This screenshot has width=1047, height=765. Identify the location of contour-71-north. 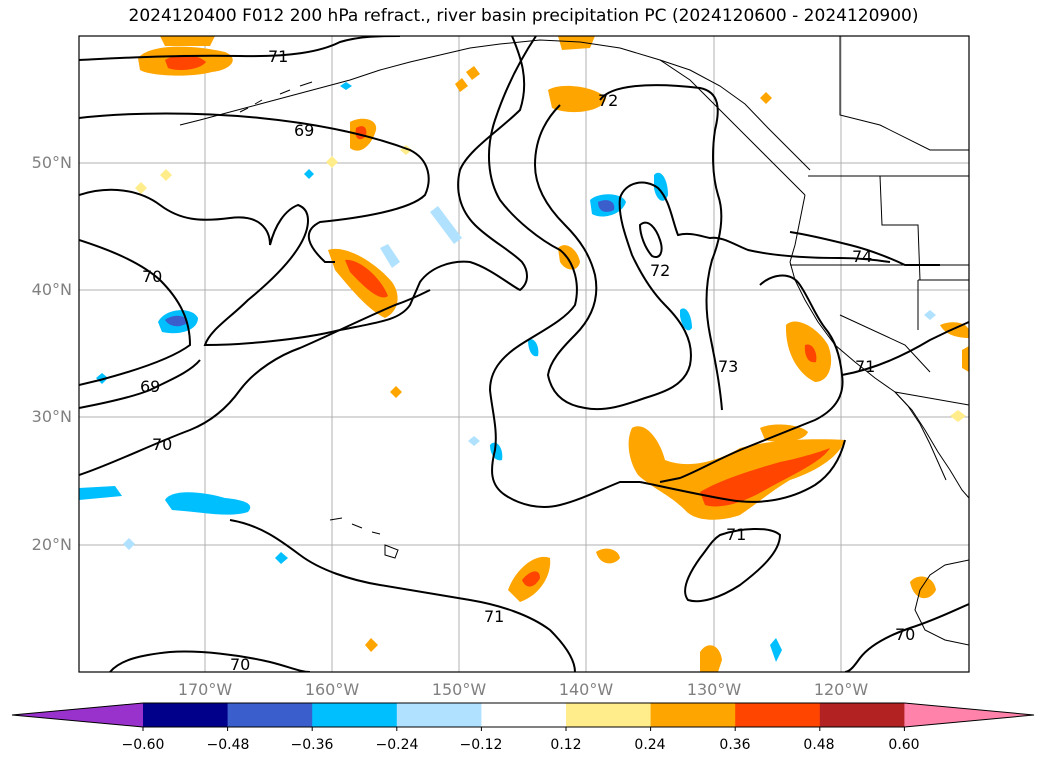
(240, 48).